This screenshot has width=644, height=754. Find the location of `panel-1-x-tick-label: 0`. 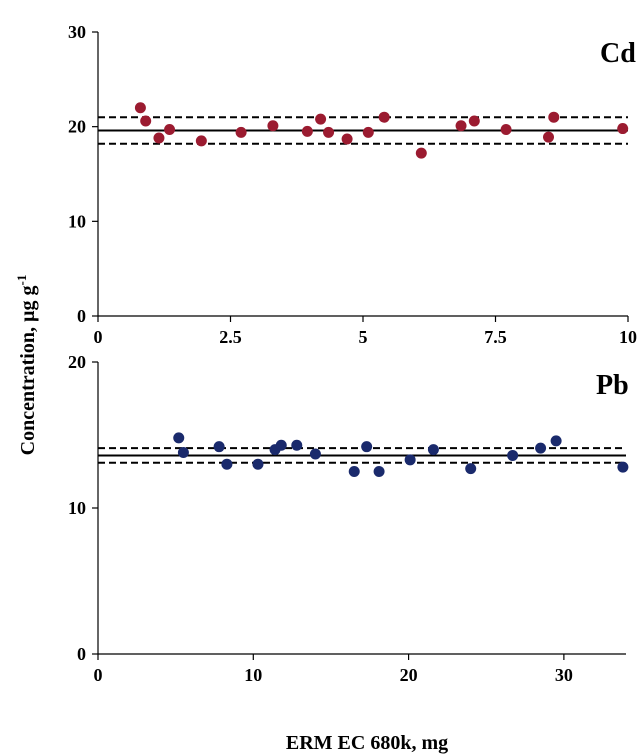

panel-1-x-tick-label: 0 is located at coordinates (98, 675).